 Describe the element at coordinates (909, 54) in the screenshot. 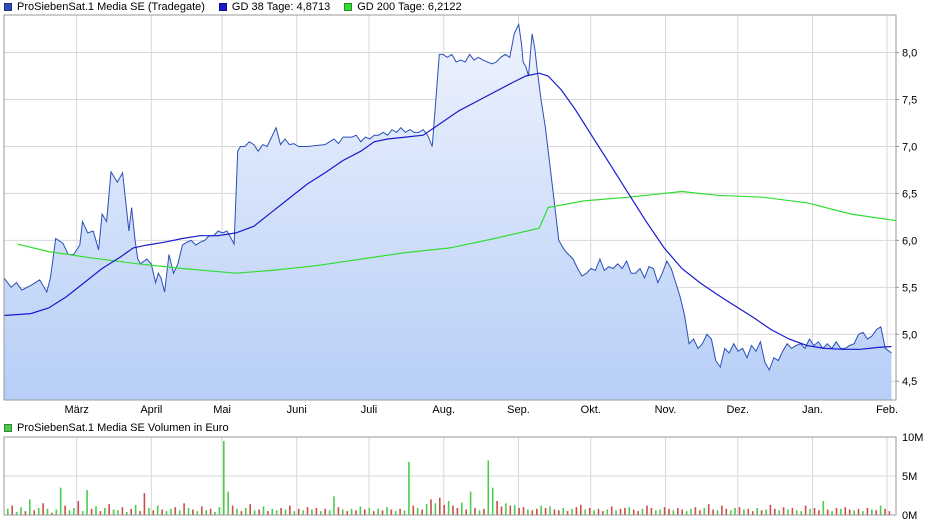

I see `price-y-tick-label: 8,0` at that location.